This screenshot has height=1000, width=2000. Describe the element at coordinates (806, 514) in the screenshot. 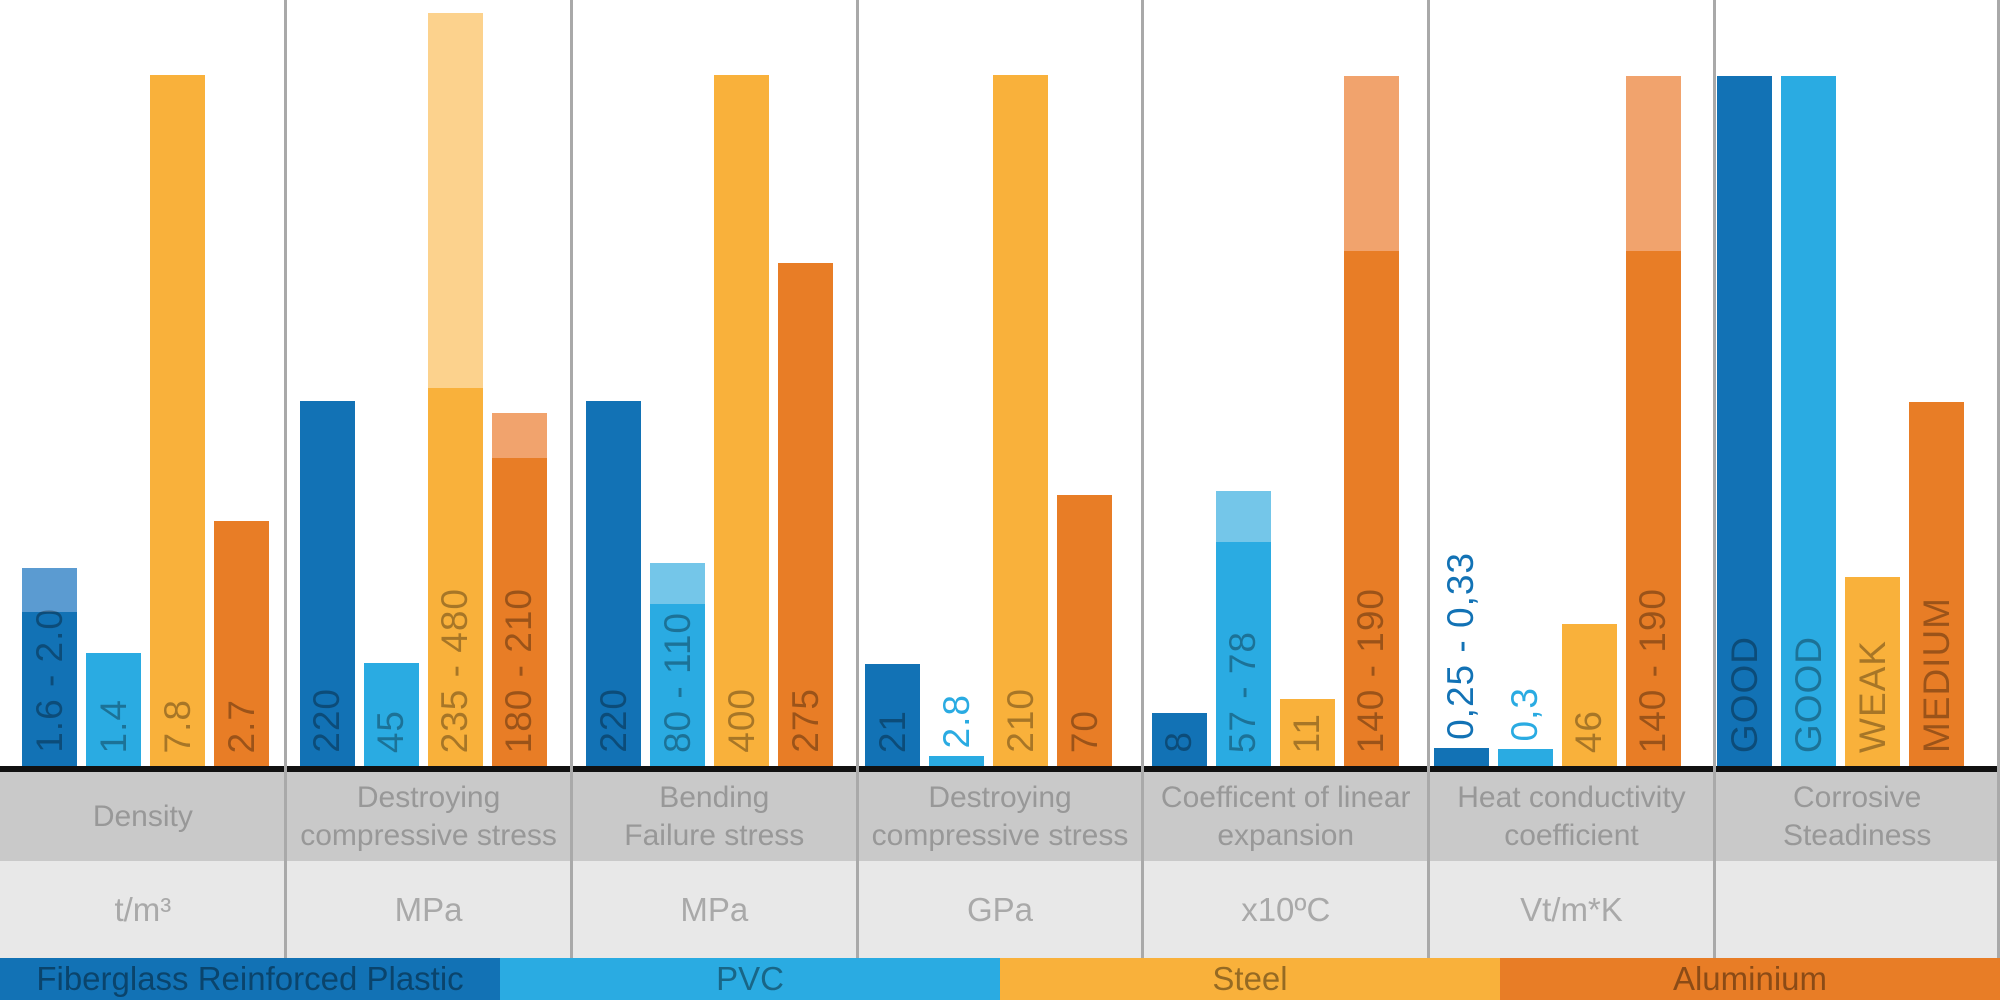

I see `bar-alu-group3: 275` at that location.